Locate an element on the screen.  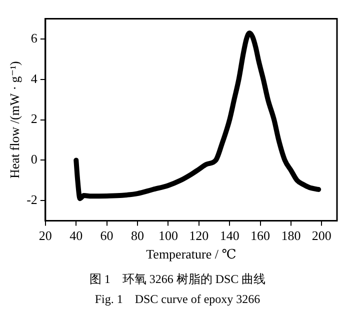
caption: Fig. 1 DSC curve of epoxy 3266 is located at coordinates (178, 299).